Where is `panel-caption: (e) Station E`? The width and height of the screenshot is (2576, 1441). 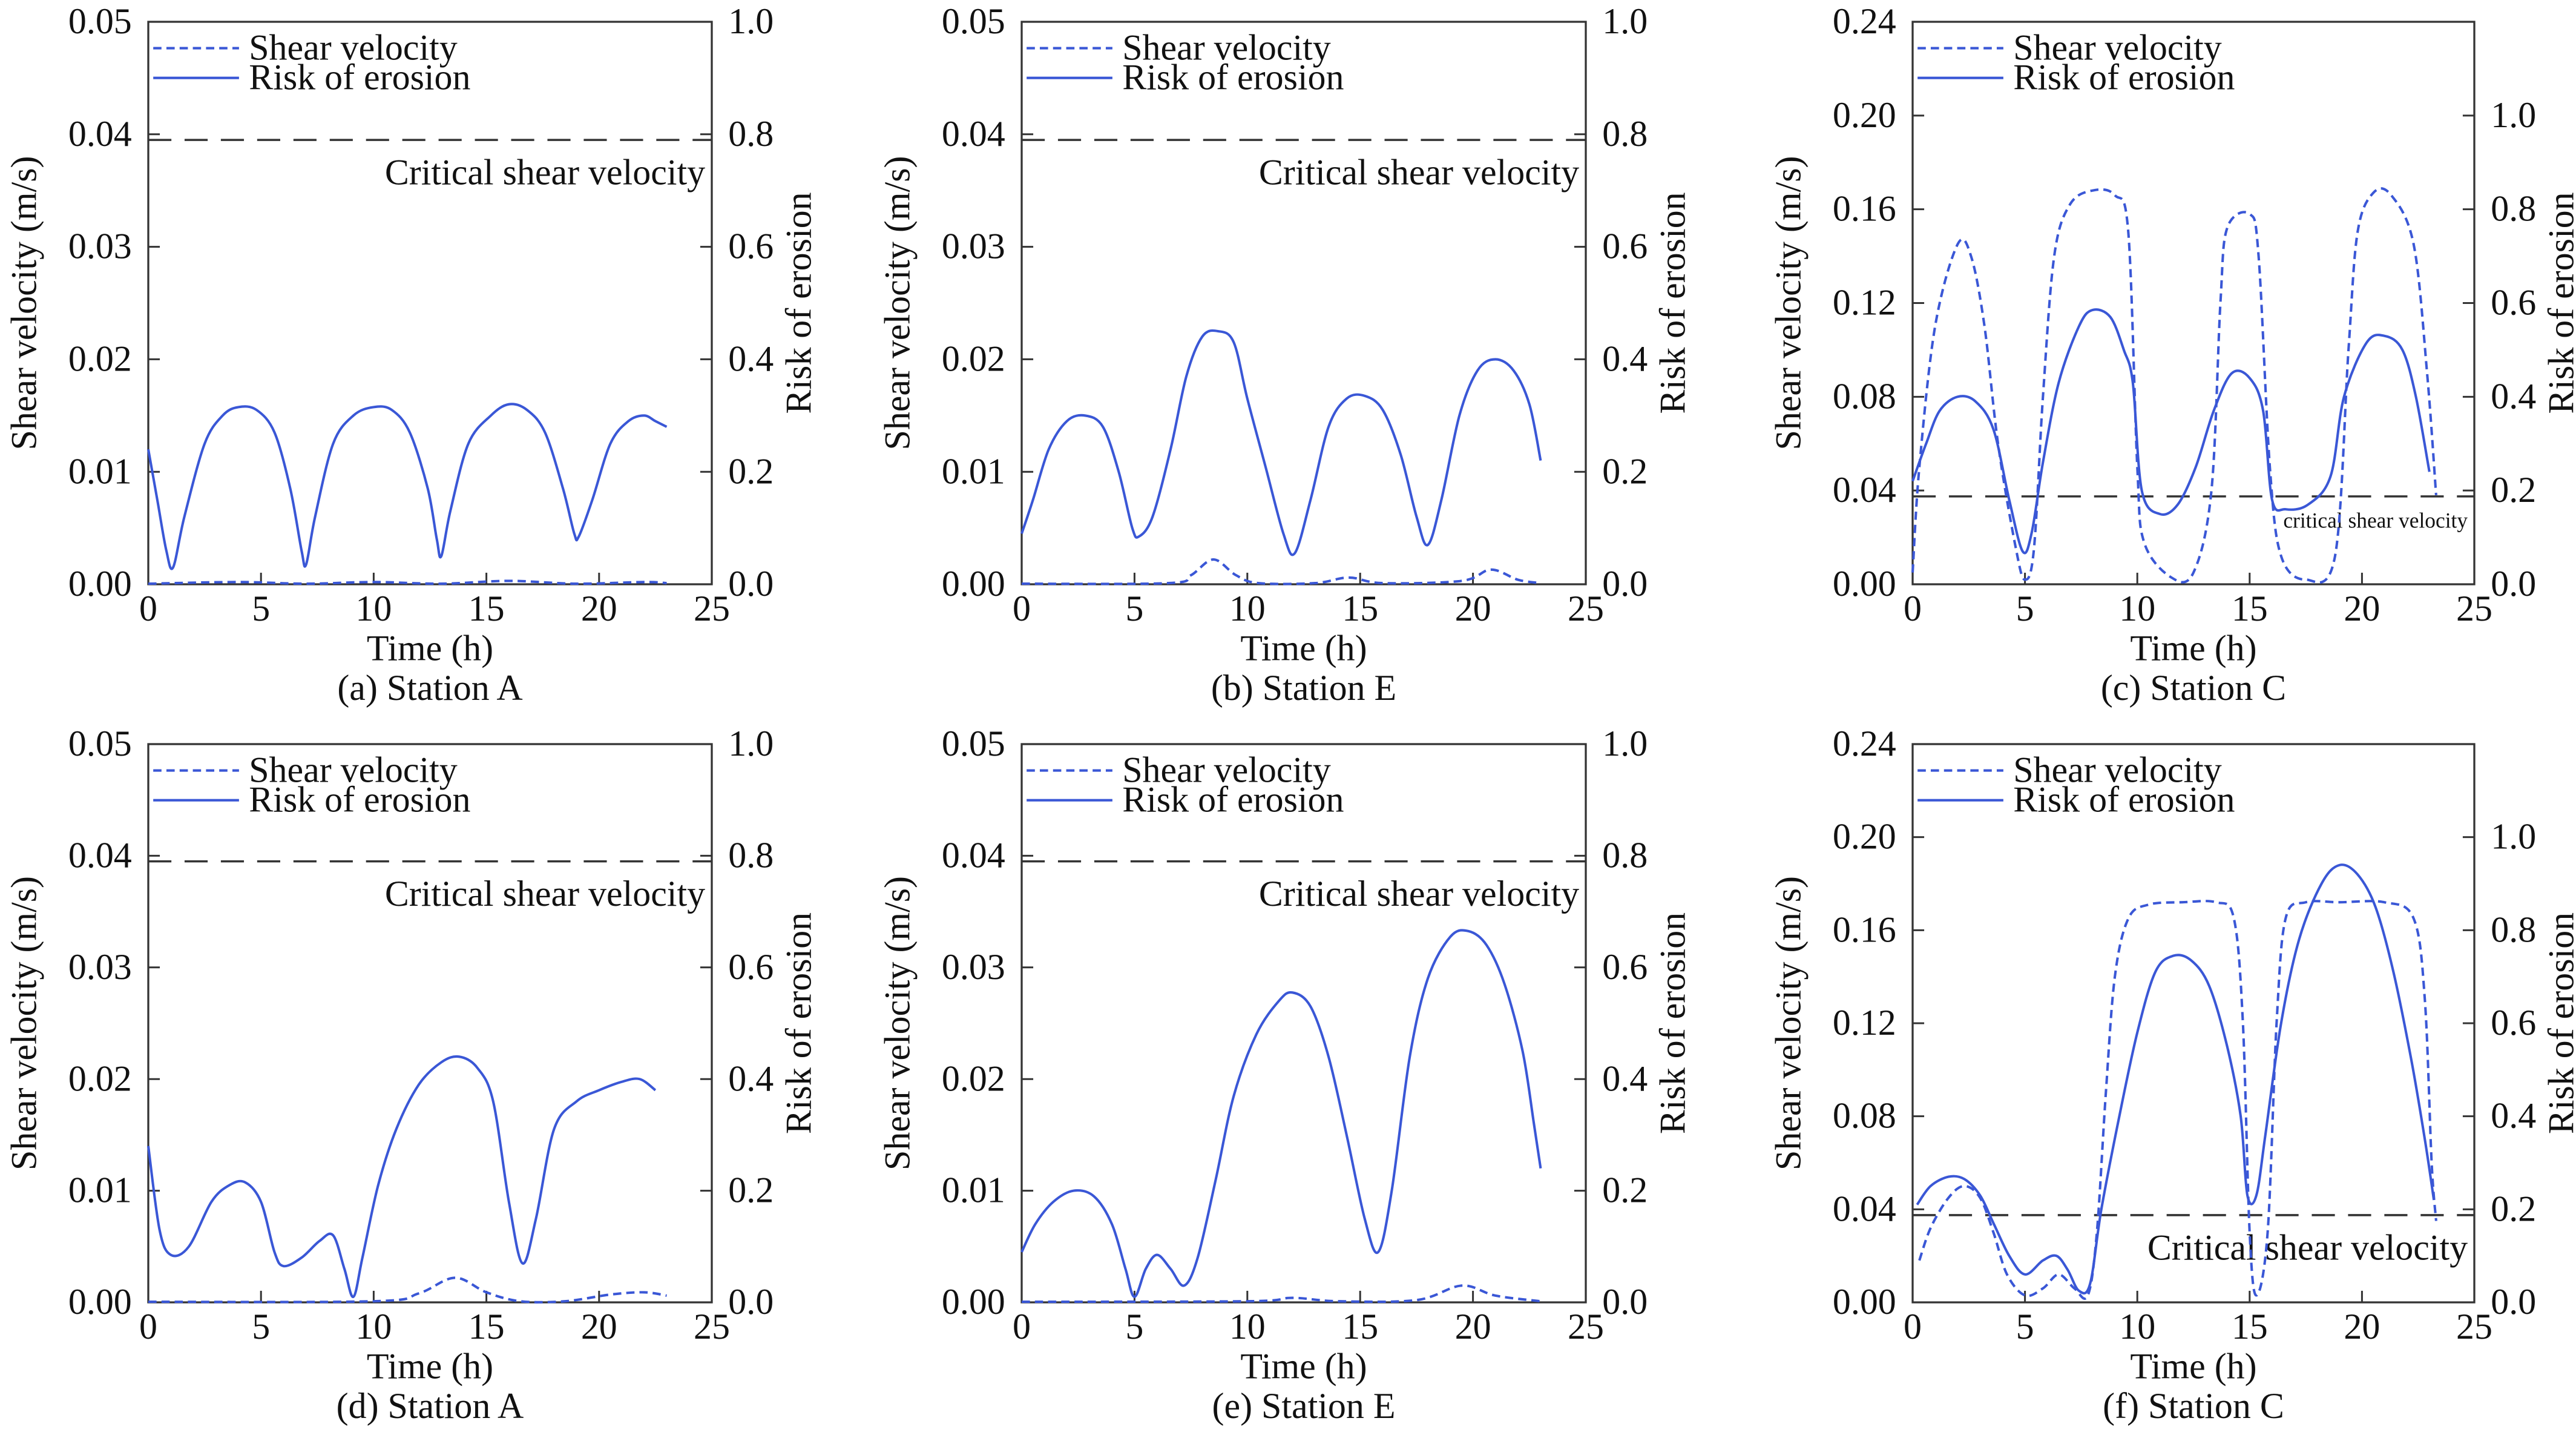 panel-caption: (e) Station E is located at coordinates (1304, 1406).